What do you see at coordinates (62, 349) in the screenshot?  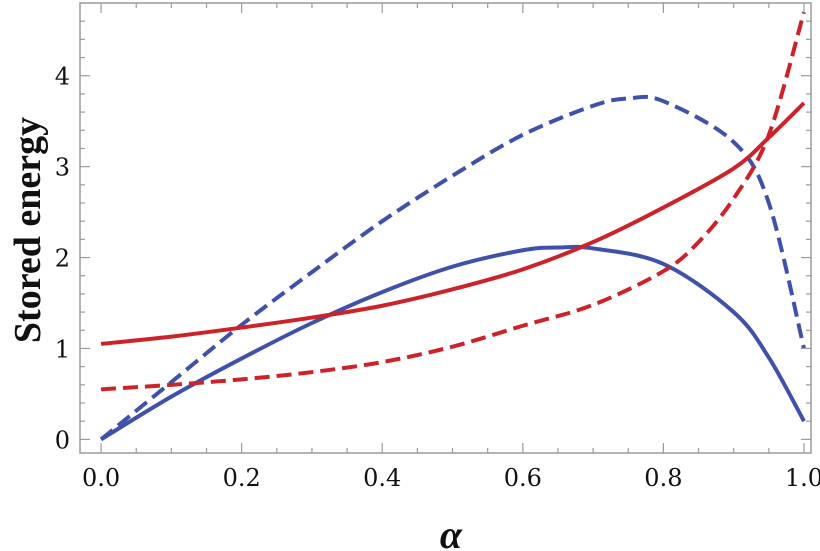 I see `y-tick-label: 1` at bounding box center [62, 349].